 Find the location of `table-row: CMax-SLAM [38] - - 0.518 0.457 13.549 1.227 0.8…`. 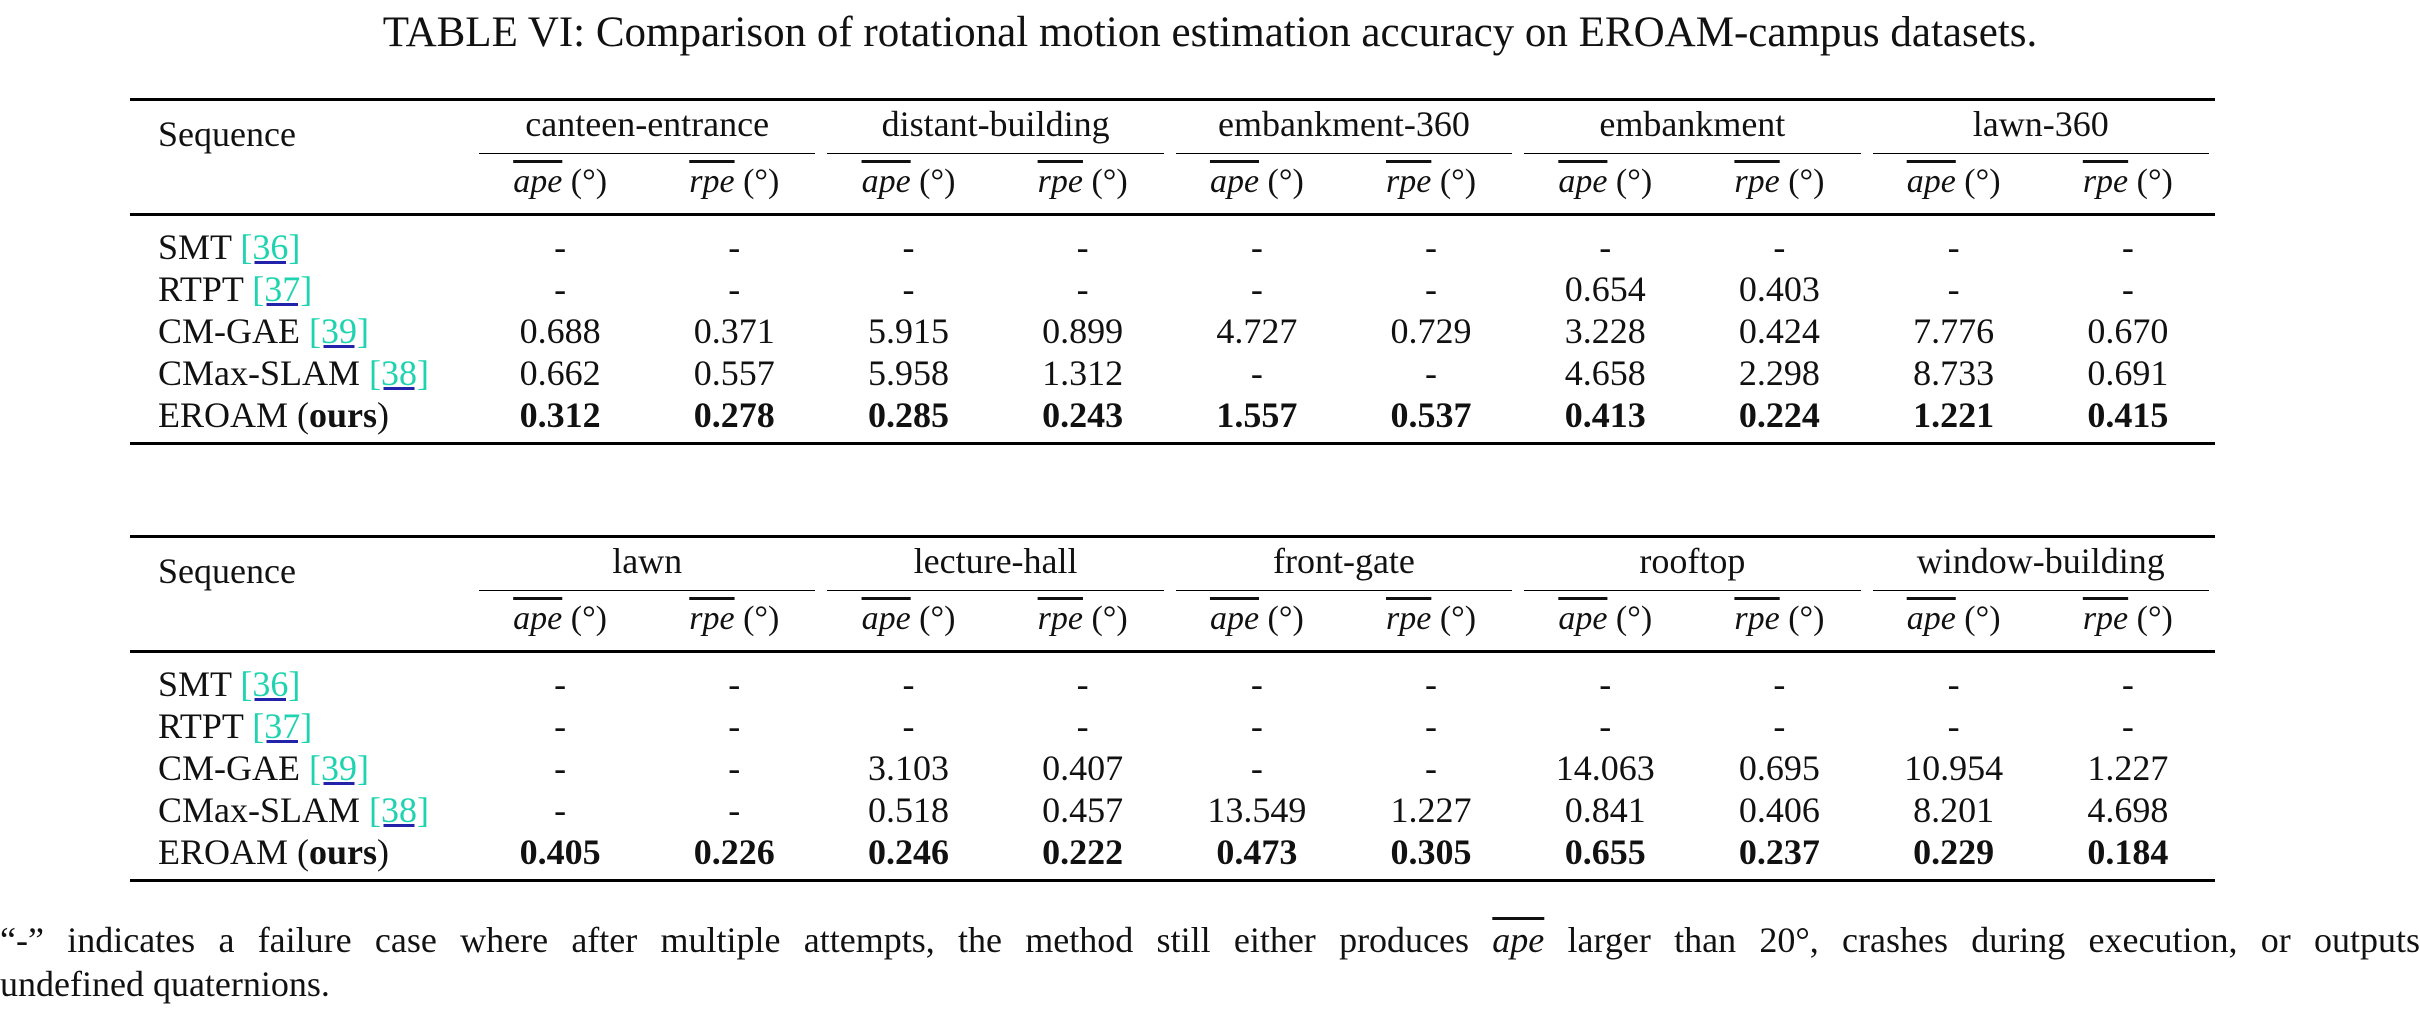

table-row: CMax-SLAM [38] - - 0.518 0.457 13.549 1.227 0.8… is located at coordinates (1172, 810).